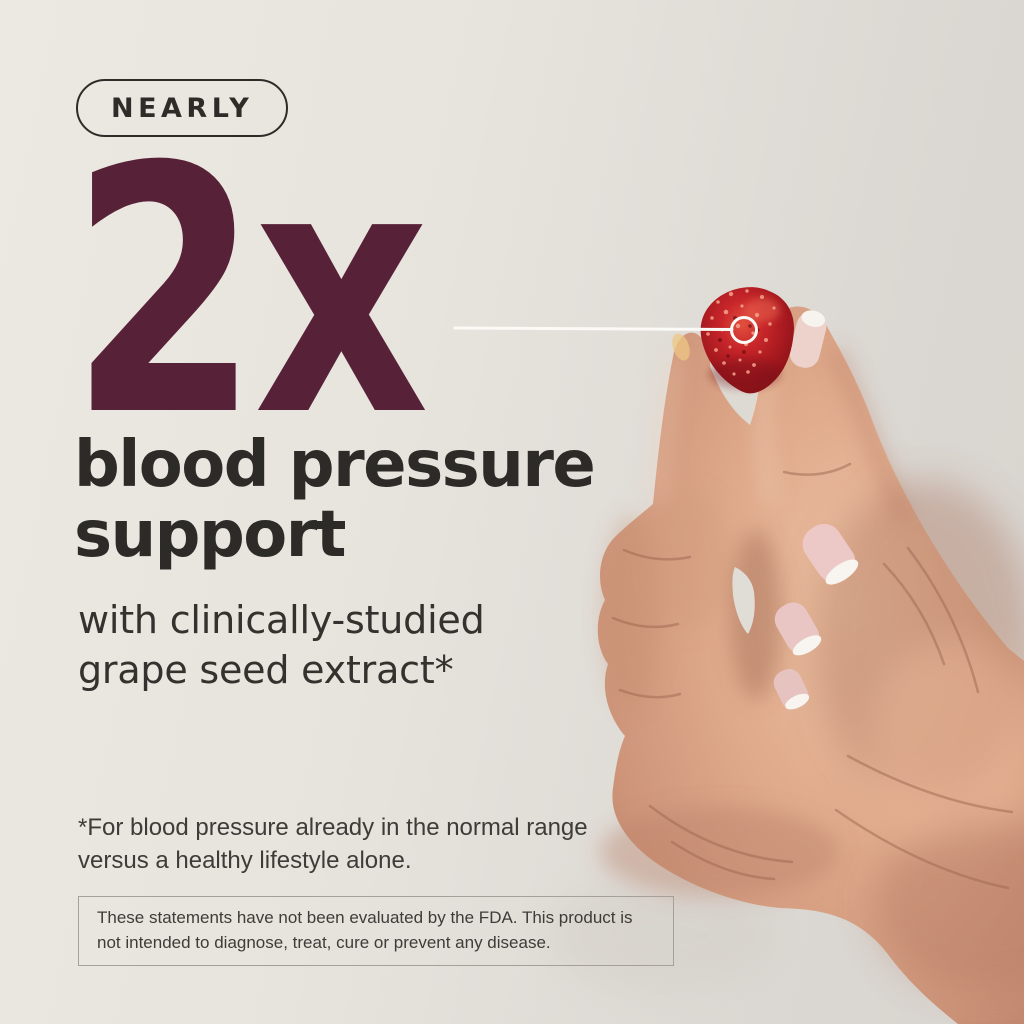 Image resolution: width=1024 pixels, height=1024 pixels. What do you see at coordinates (919, 735) in the screenshot?
I see `palm-shading` at bounding box center [919, 735].